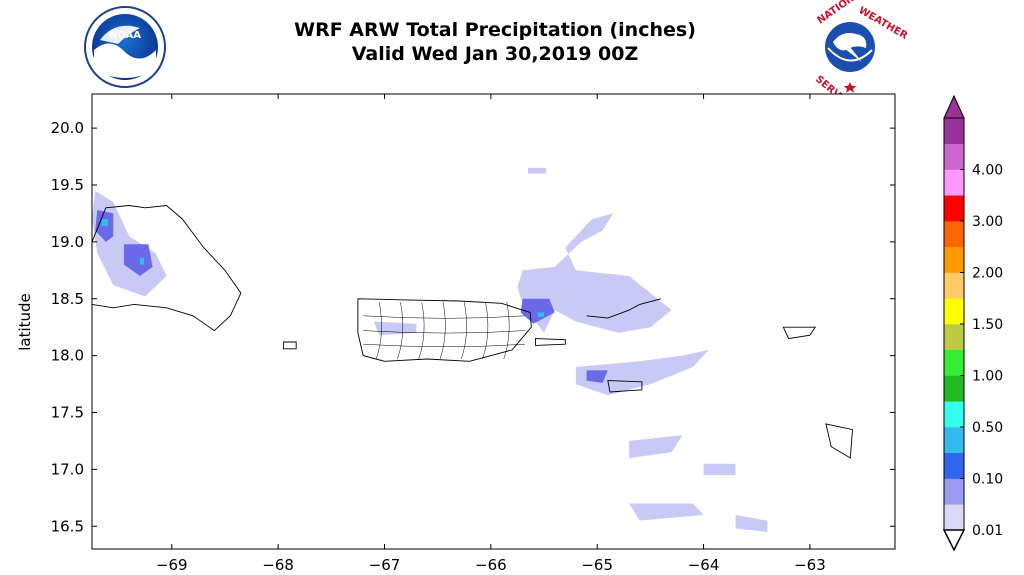  What do you see at coordinates (810, 565) in the screenshot?
I see `x-tick-label-6: −63` at bounding box center [810, 565].